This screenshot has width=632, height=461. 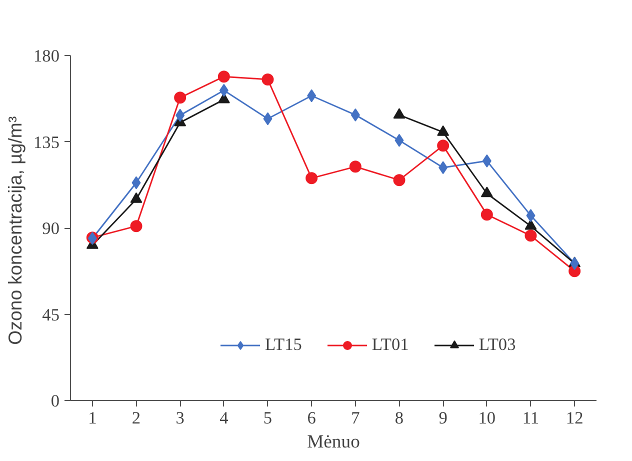 What do you see at coordinates (15, 230) in the screenshot?
I see `y-axis-title: Ozono koncentracija, µg/m³` at bounding box center [15, 230].